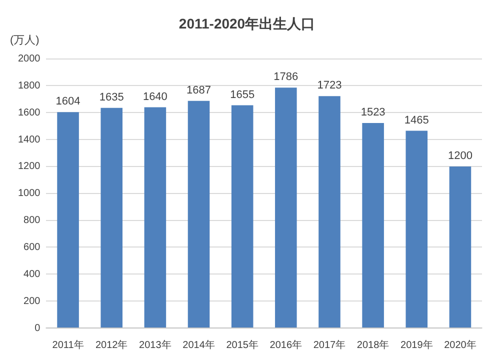  What do you see at coordinates (198, 344) in the screenshot?
I see `x-tick-label: 2014年` at bounding box center [198, 344].